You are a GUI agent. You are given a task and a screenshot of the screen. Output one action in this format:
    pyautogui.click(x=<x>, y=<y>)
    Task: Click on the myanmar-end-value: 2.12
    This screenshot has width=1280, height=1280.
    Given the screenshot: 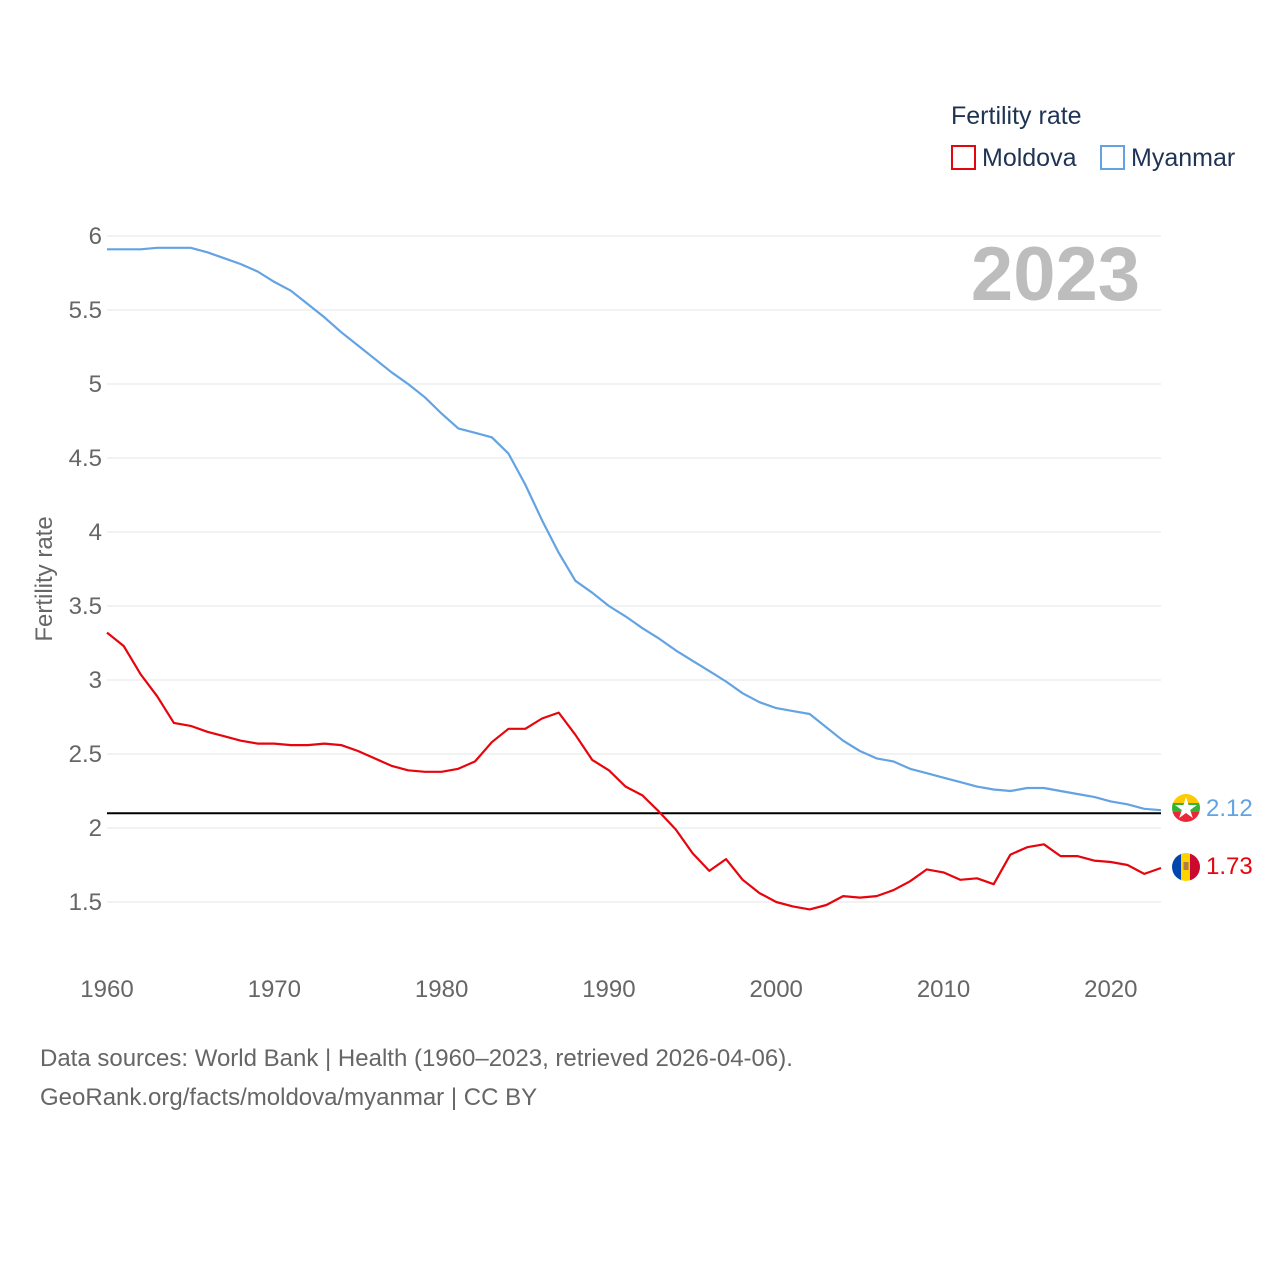 What is the action you would take?
    pyautogui.click(x=1229, y=808)
    